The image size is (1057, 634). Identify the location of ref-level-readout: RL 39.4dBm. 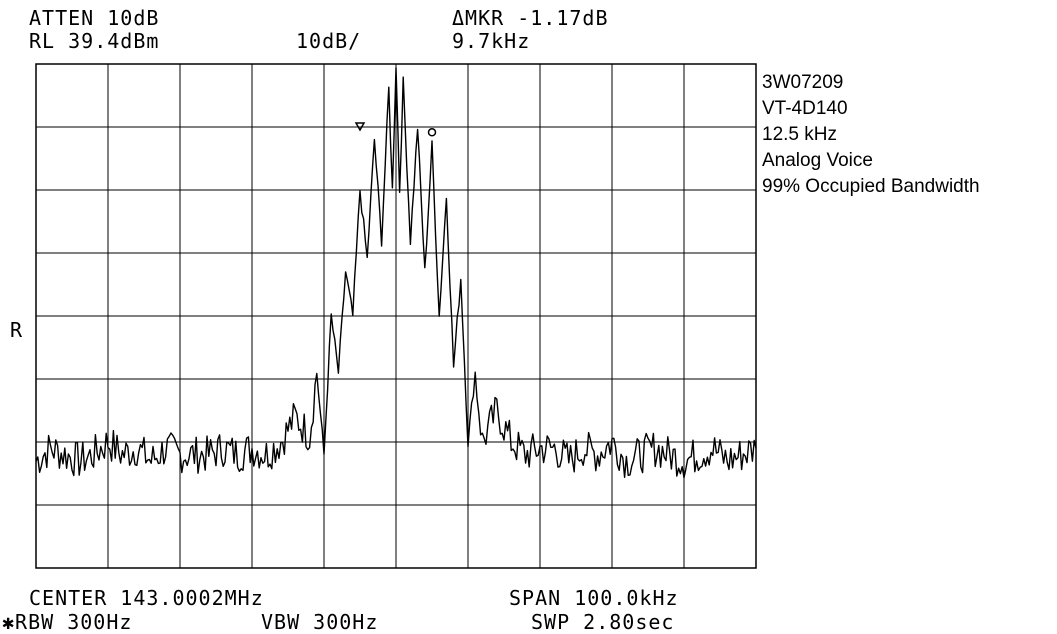
(94, 41).